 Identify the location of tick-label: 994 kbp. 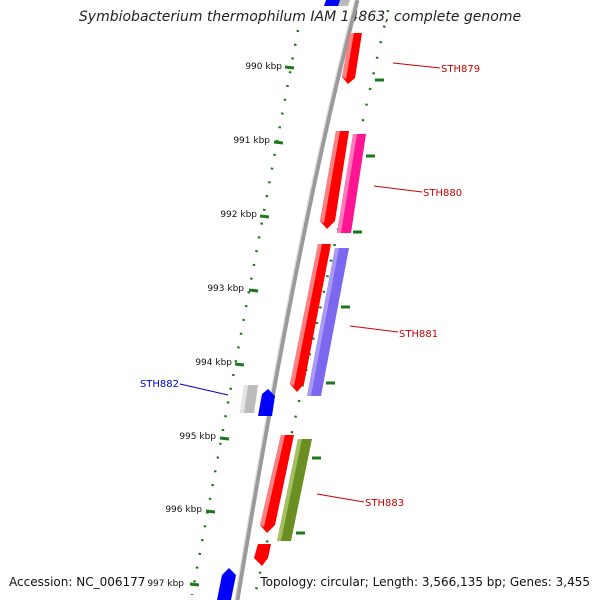
(213, 363).